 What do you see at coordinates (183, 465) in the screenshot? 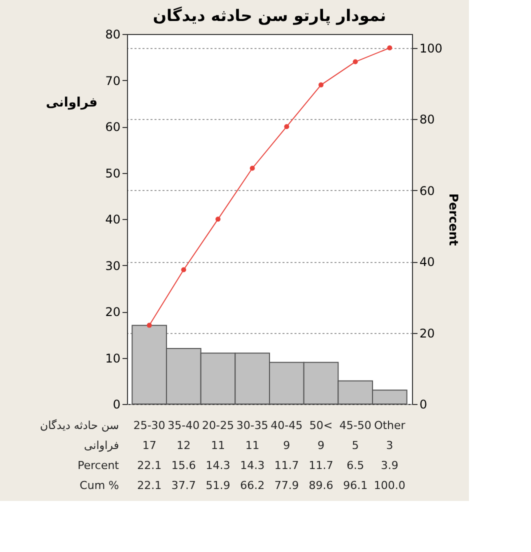
I see `text: 15.6` at bounding box center [183, 465].